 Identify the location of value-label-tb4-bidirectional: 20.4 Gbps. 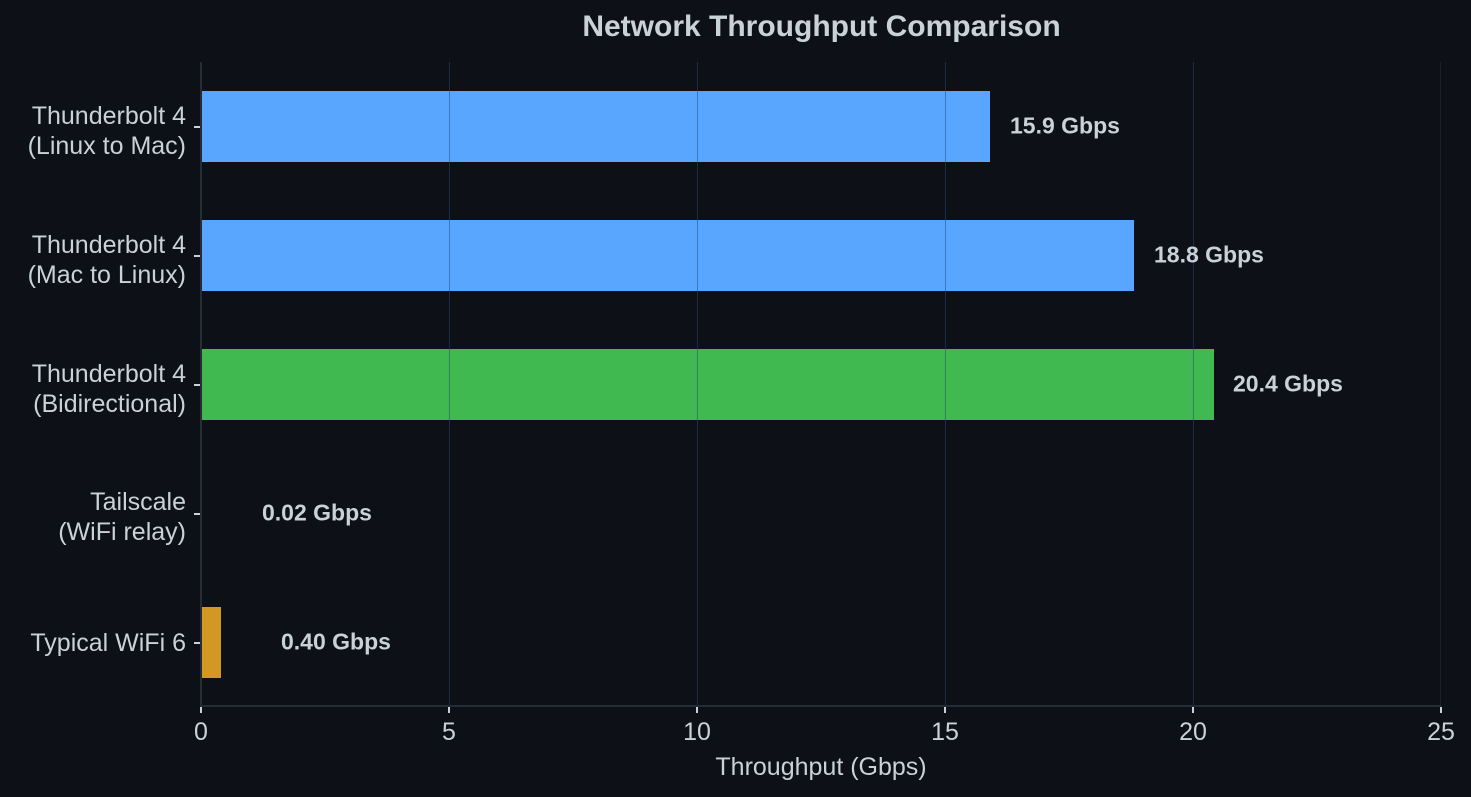
(1288, 383).